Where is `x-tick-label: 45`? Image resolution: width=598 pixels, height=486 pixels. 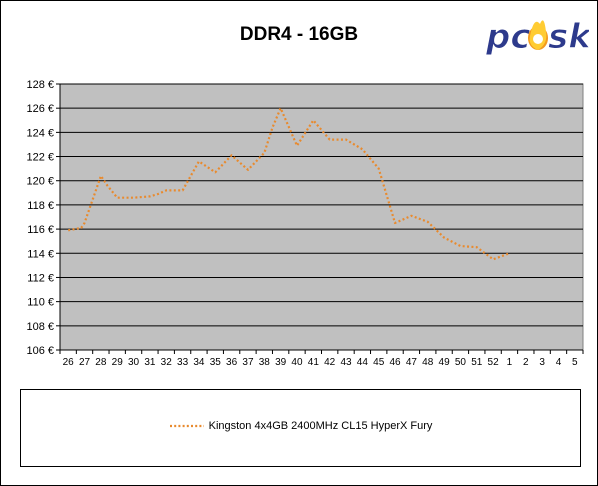 x-tick-label: 45 is located at coordinates (379, 362).